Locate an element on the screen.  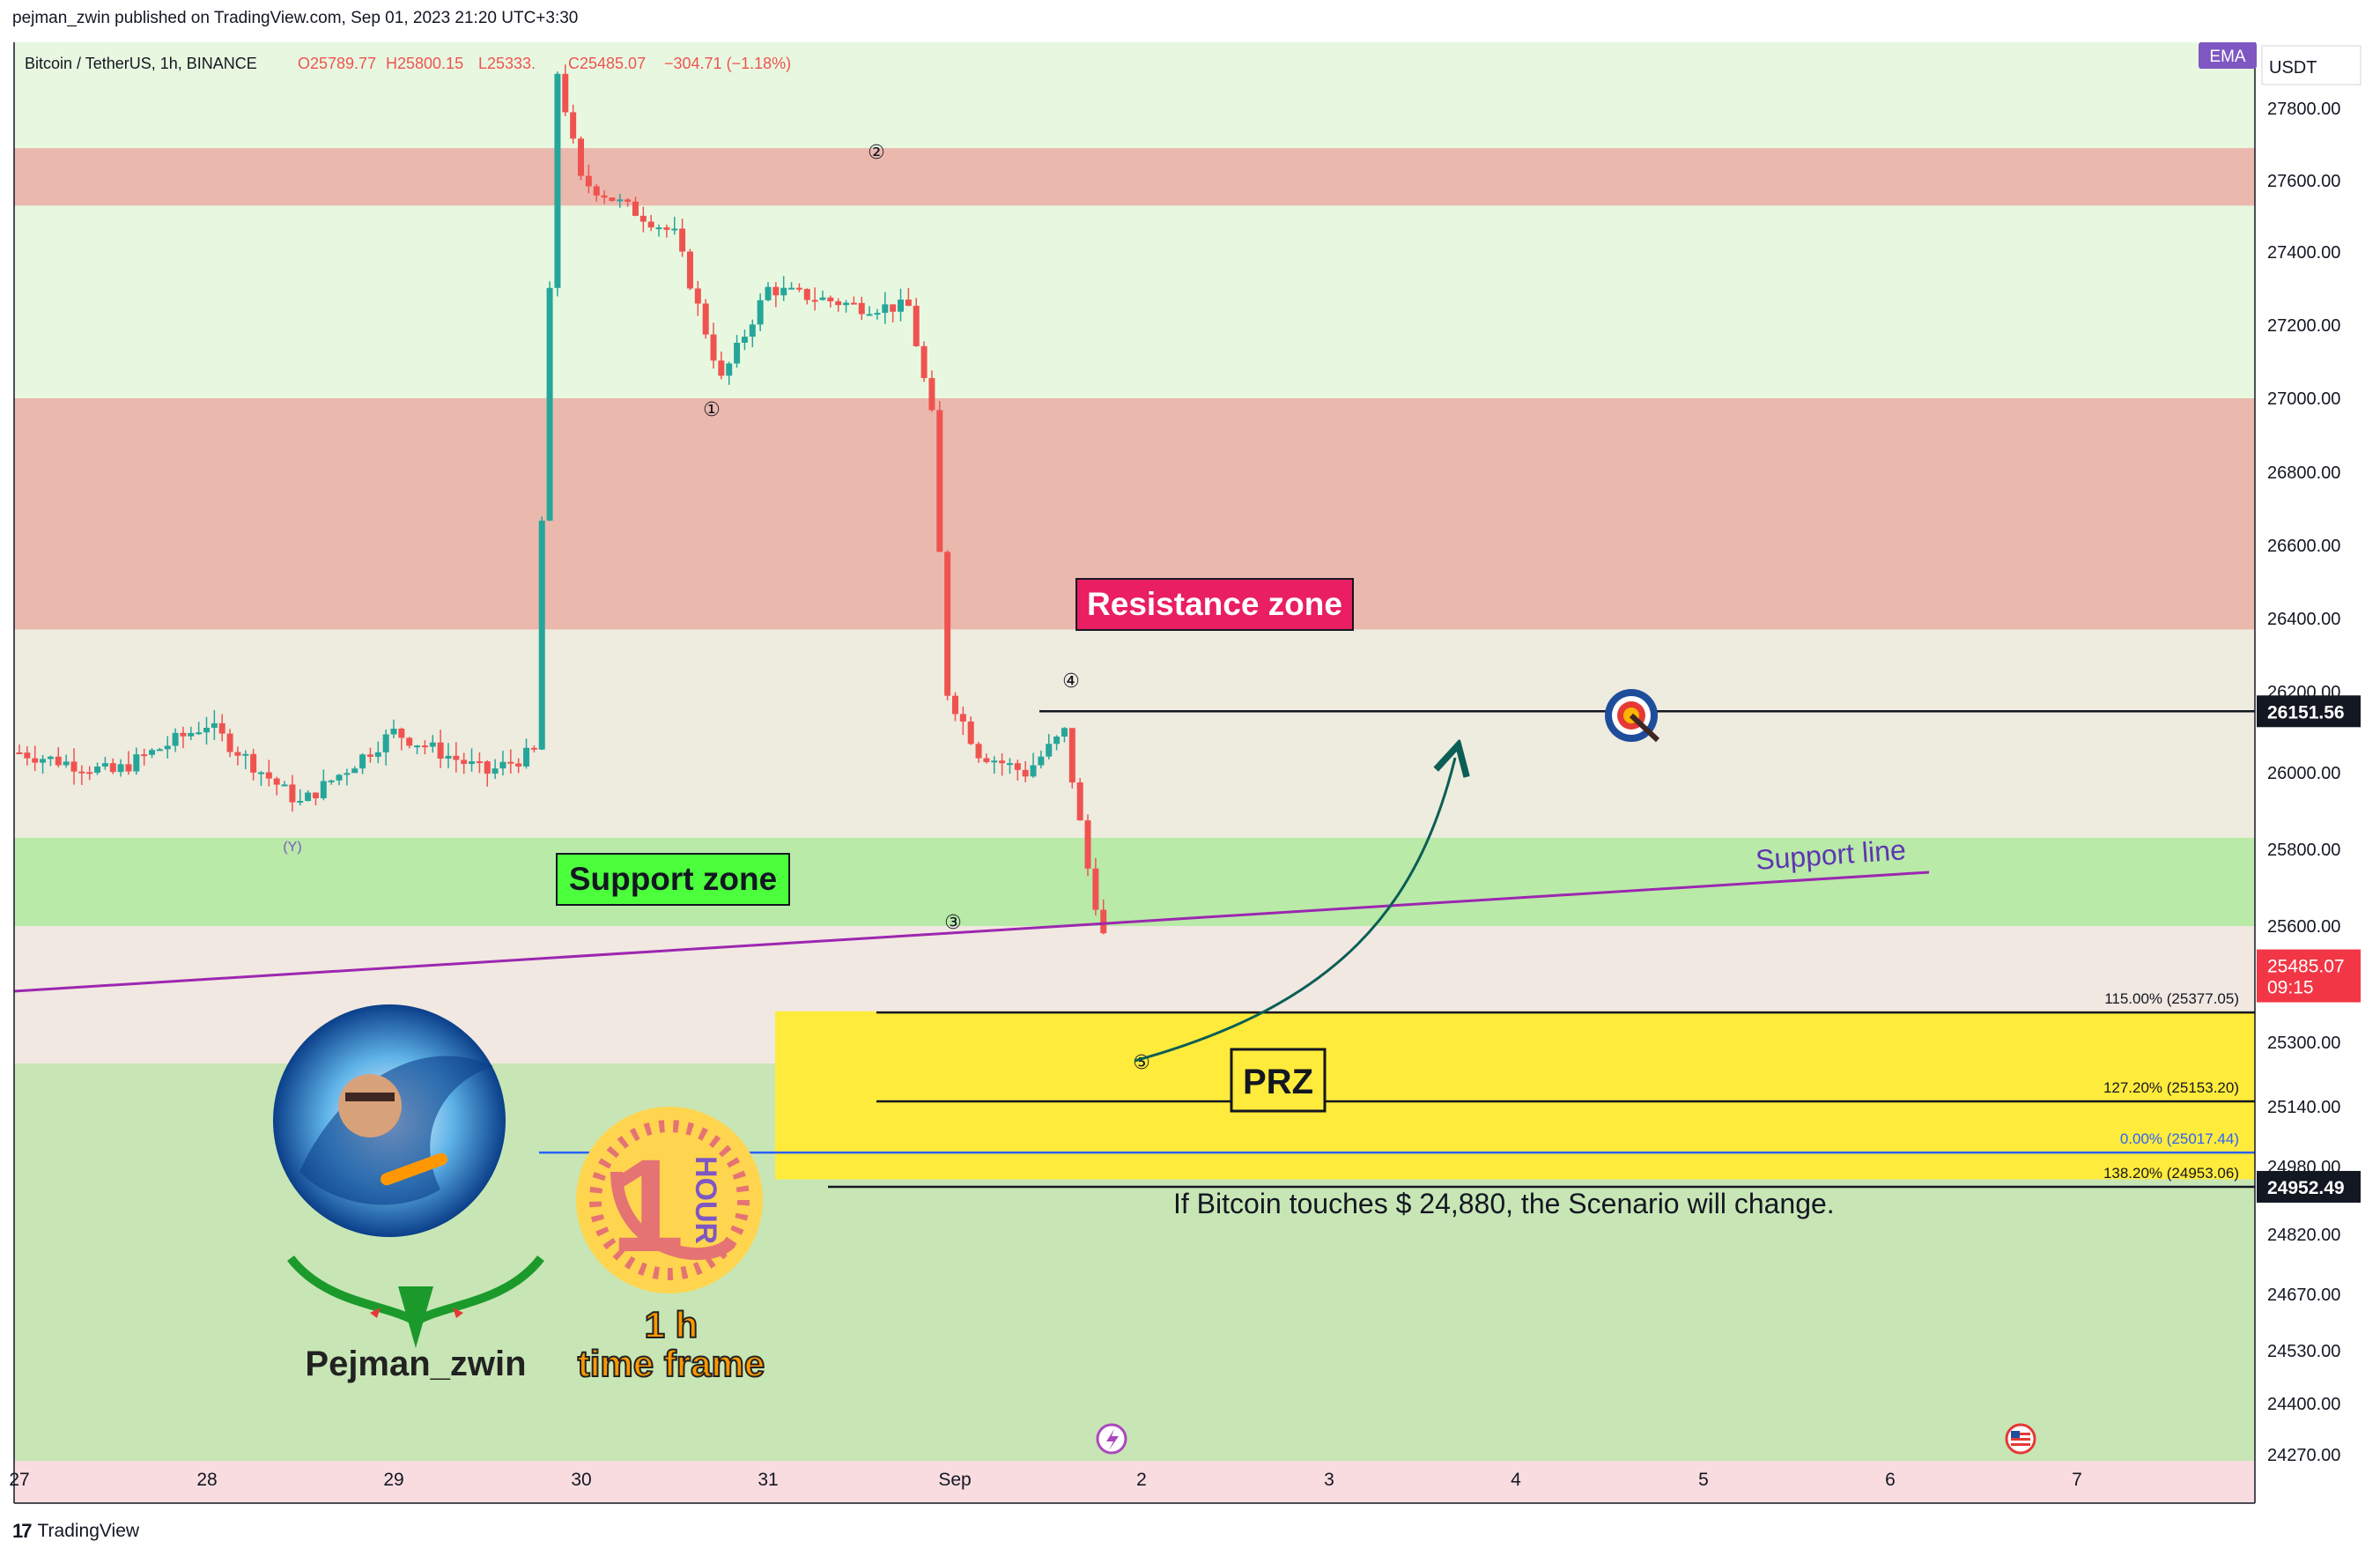
support-zone is located at coordinates (1134, 881).